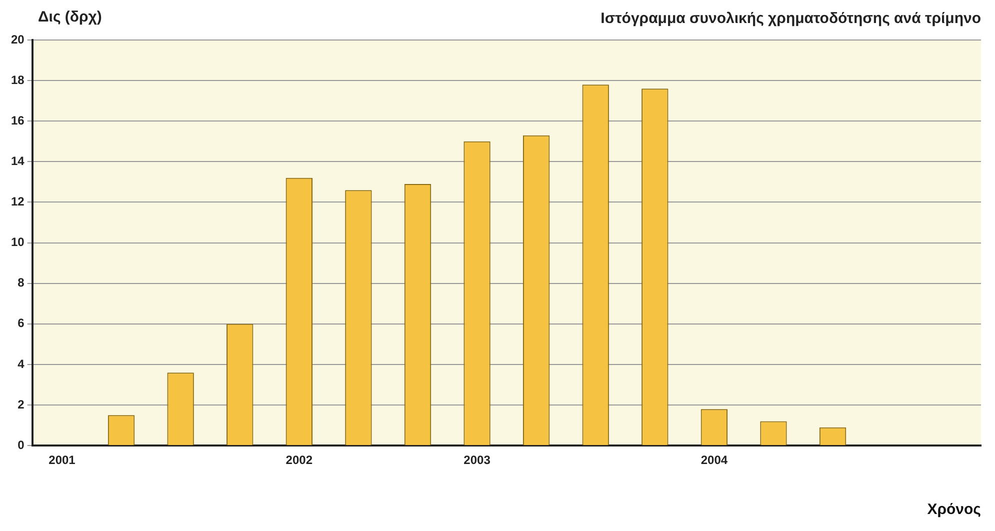  What do you see at coordinates (17, 161) in the screenshot?
I see `y-tick-label: 14` at bounding box center [17, 161].